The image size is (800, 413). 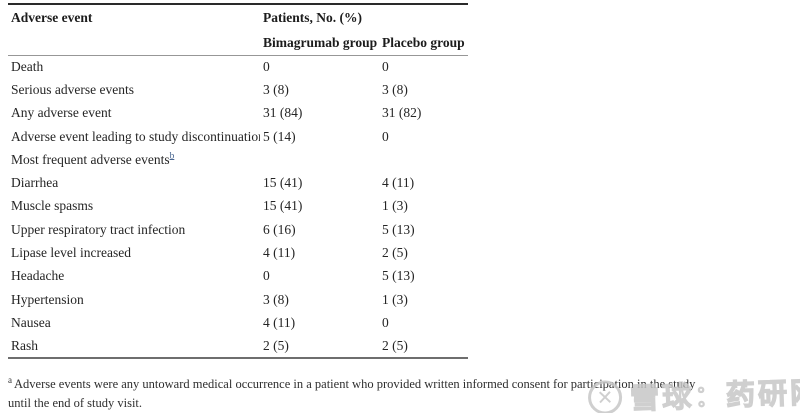 I want to click on placebo-value-cell: 3 (8), so click(x=395, y=89).